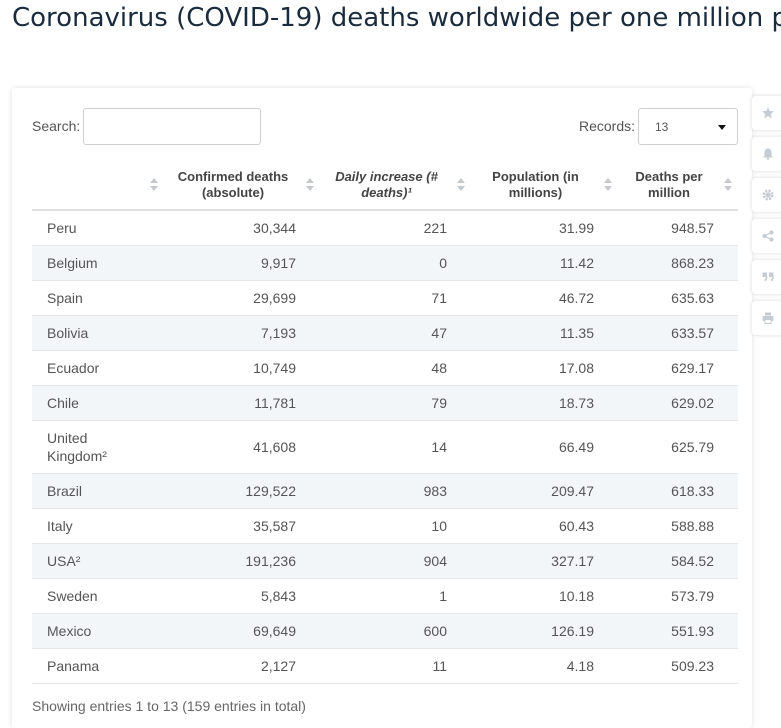 The height and width of the screenshot is (728, 781). Describe the element at coordinates (56, 126) in the screenshot. I see `search-label: Search:` at that location.